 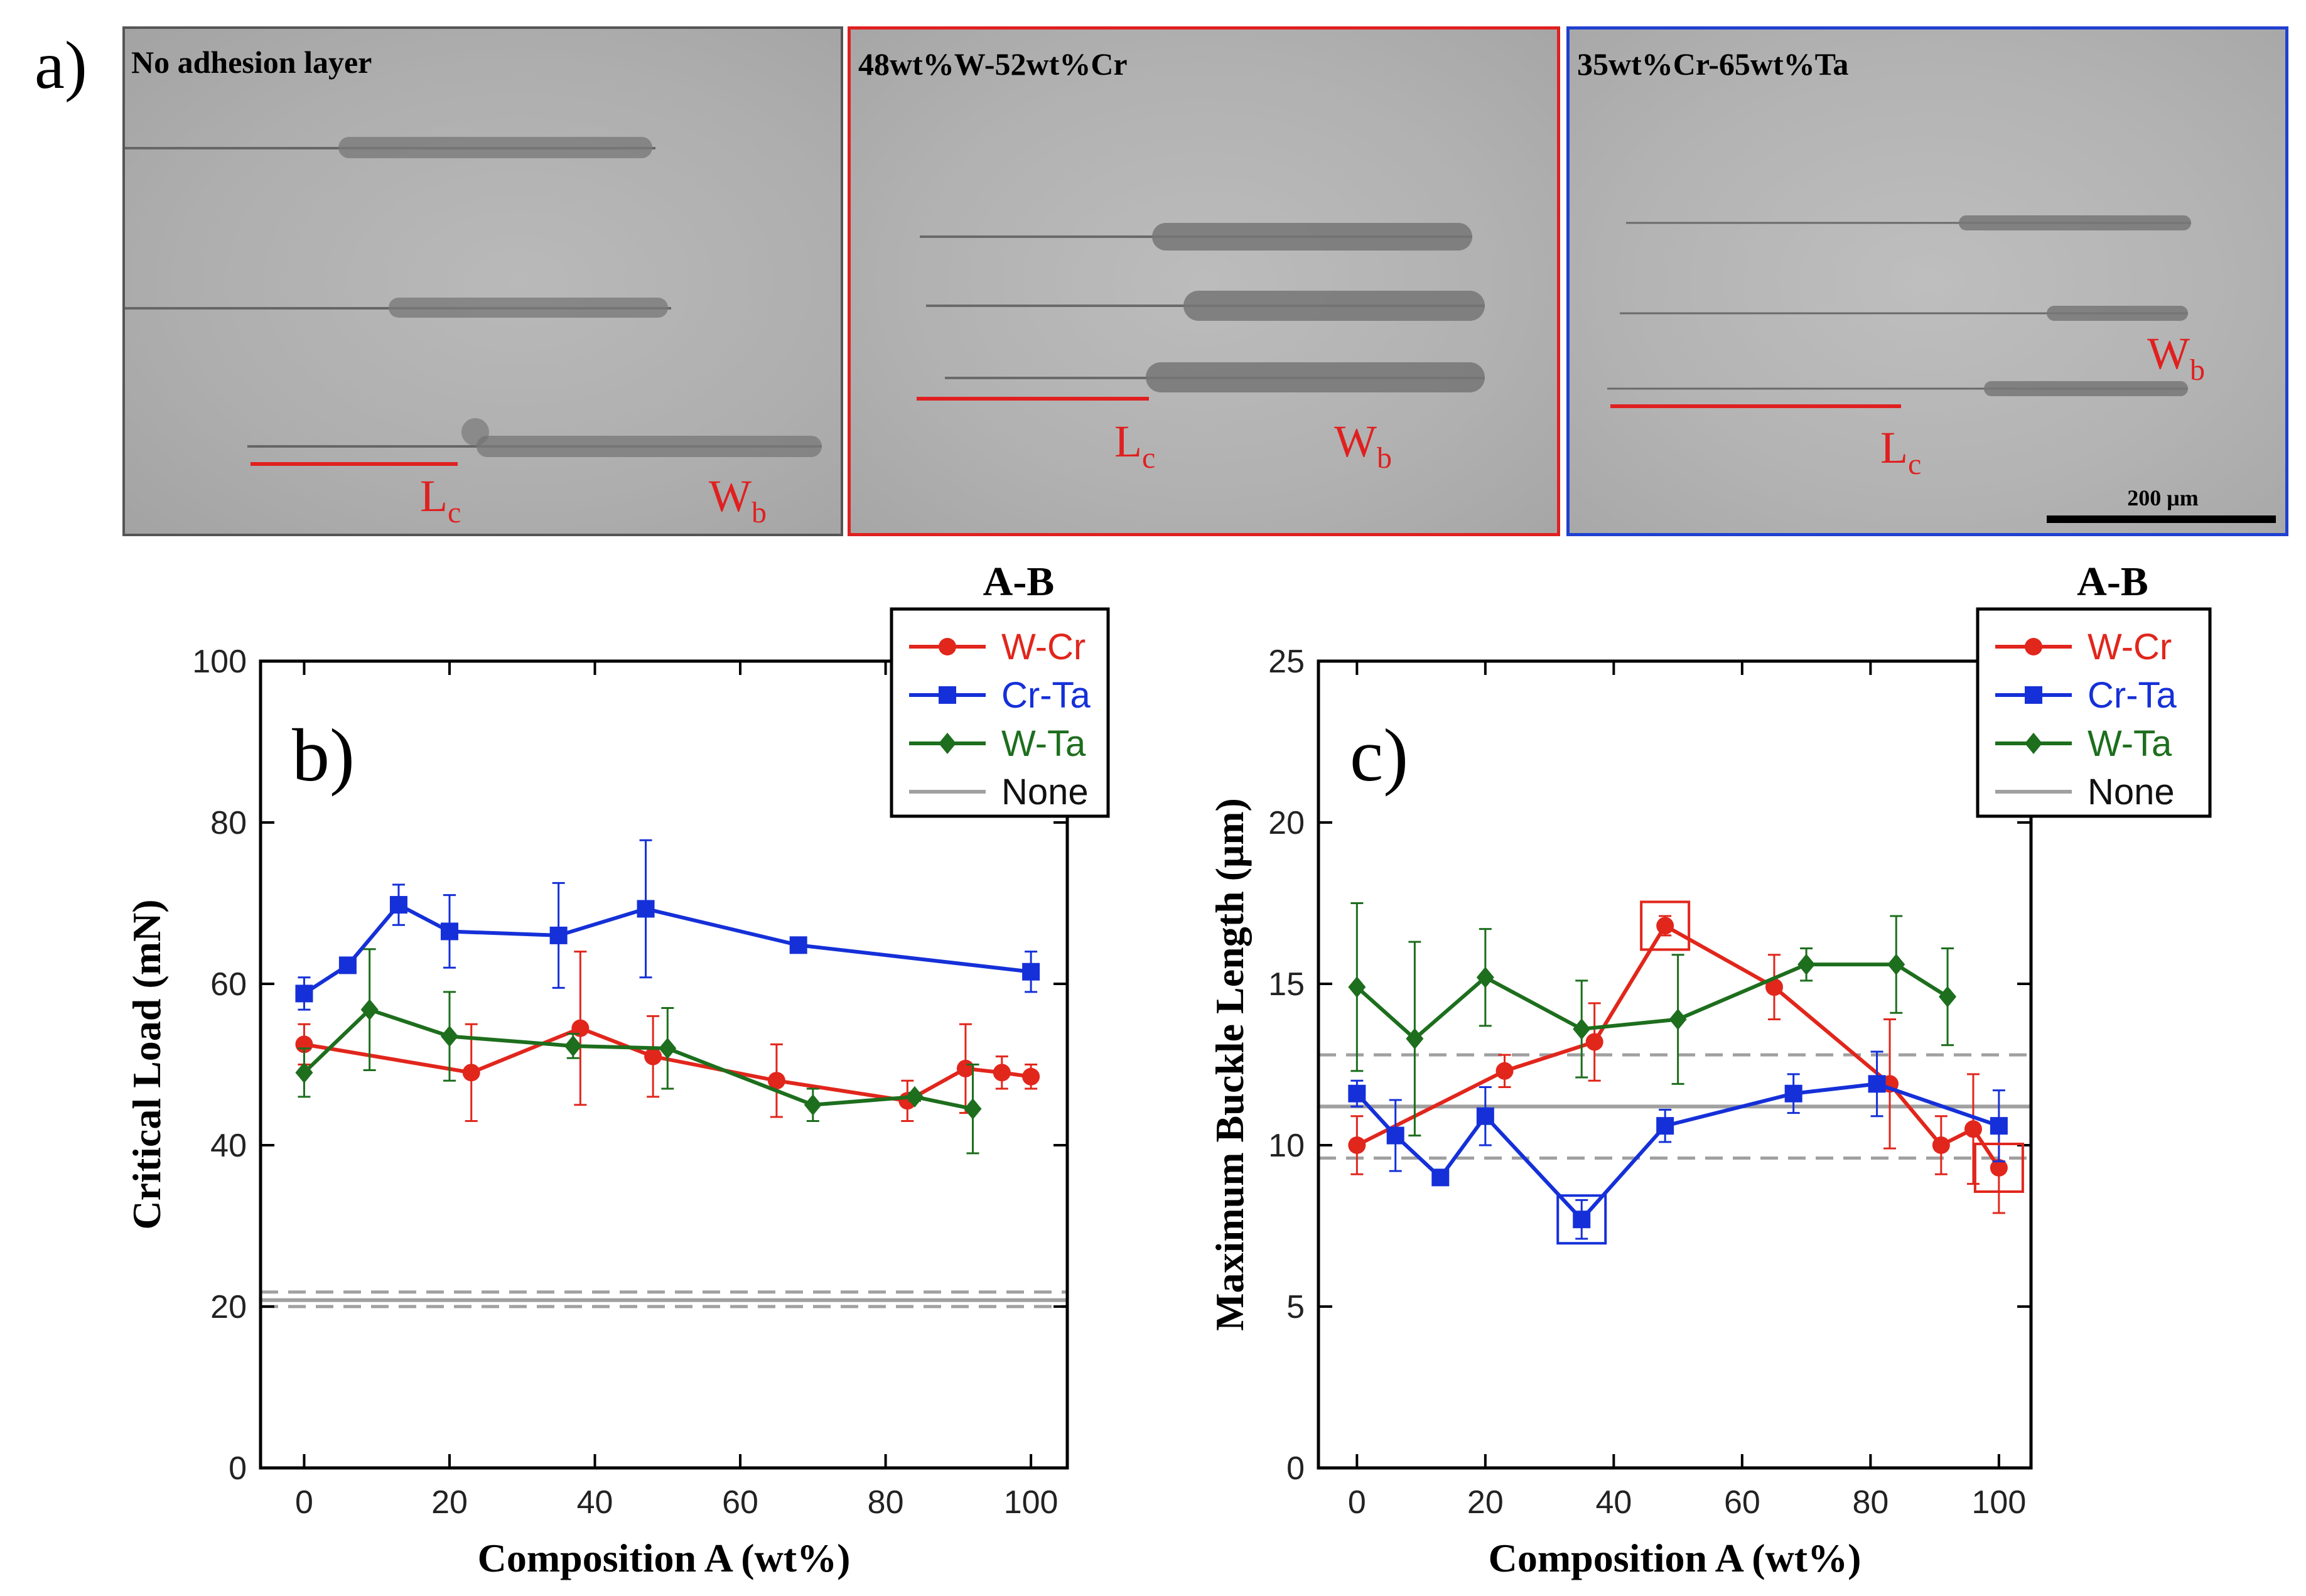 What do you see at coordinates (1713, 64) in the screenshot?
I see `micrograph-label: 35wt%Cr-65wt%Ta` at bounding box center [1713, 64].